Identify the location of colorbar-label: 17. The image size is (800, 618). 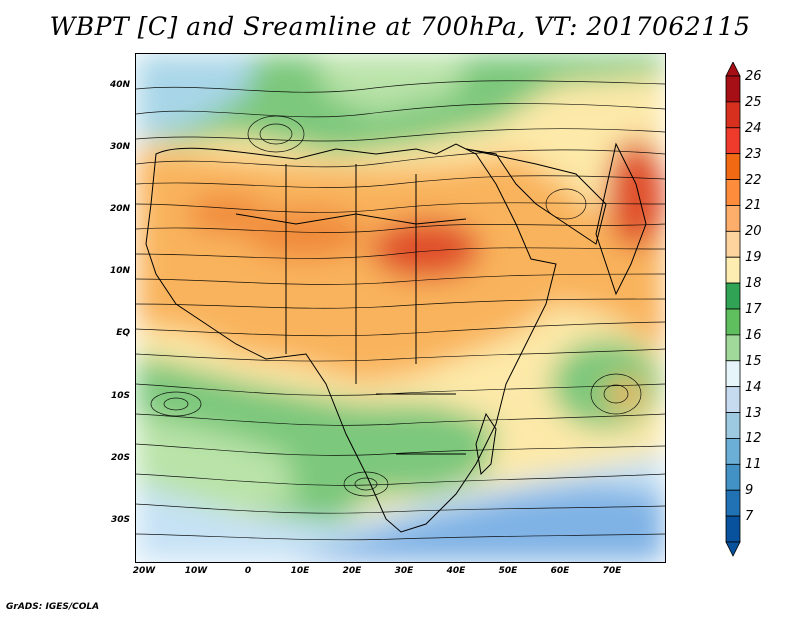
(753, 309).